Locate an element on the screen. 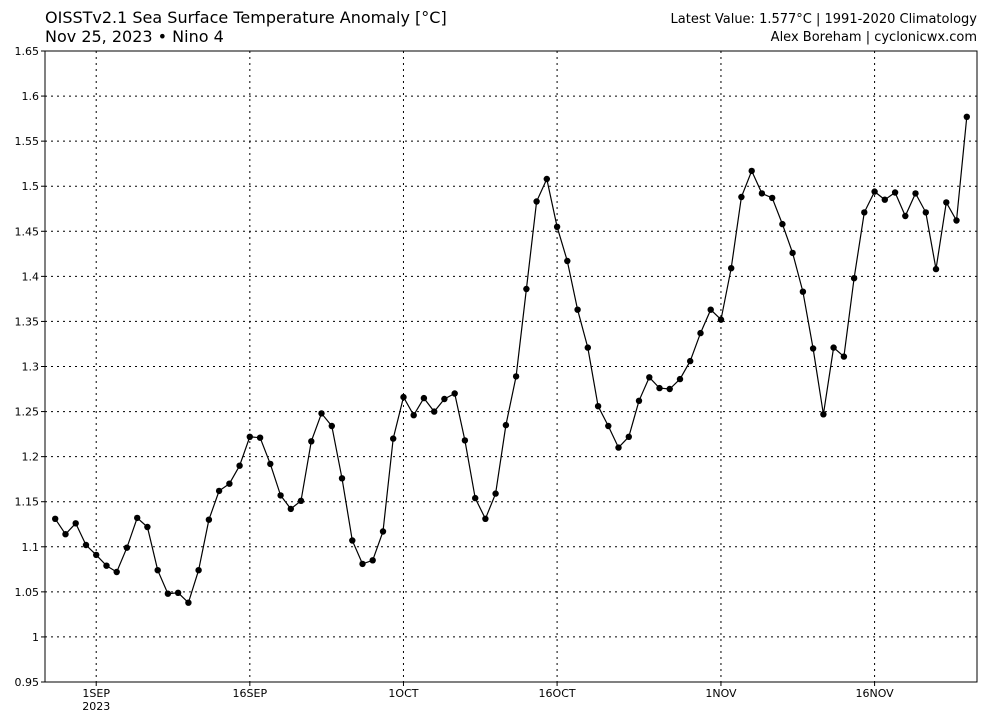 This screenshot has width=1000, height=714. y-tick-label: 1.45 is located at coordinates (27, 231).